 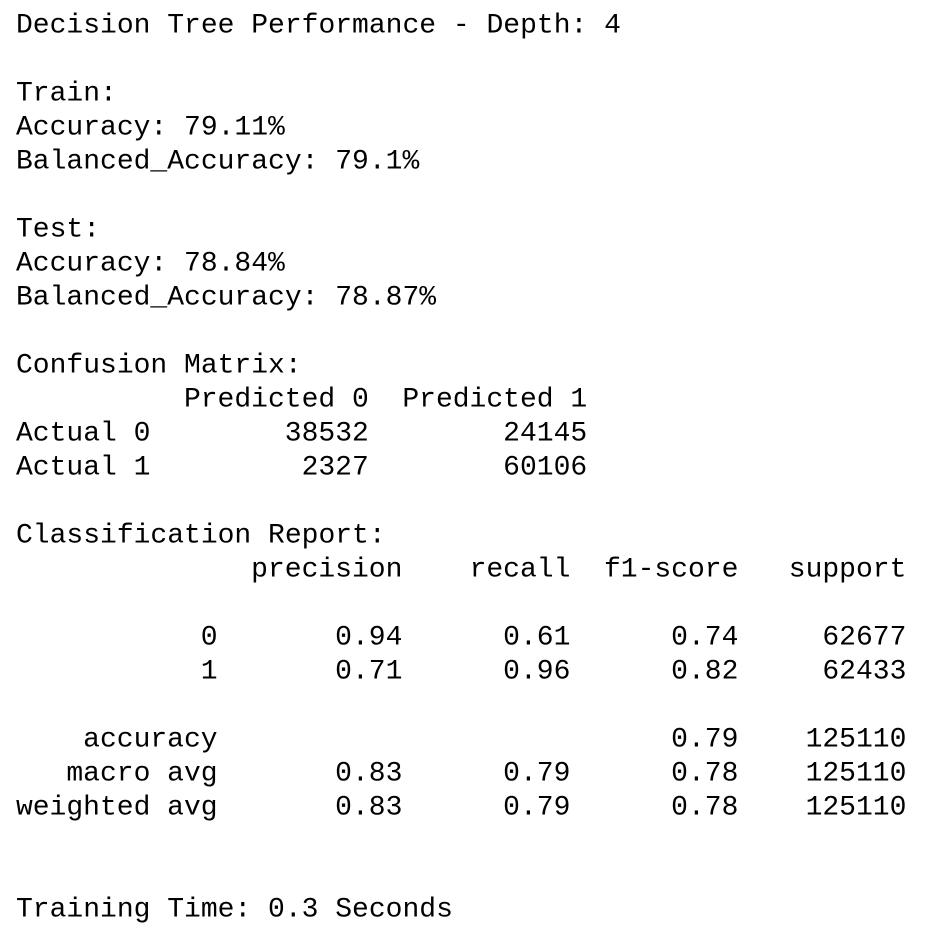 What do you see at coordinates (335, 467) in the screenshot?
I see `matrix-cell: 2327` at bounding box center [335, 467].